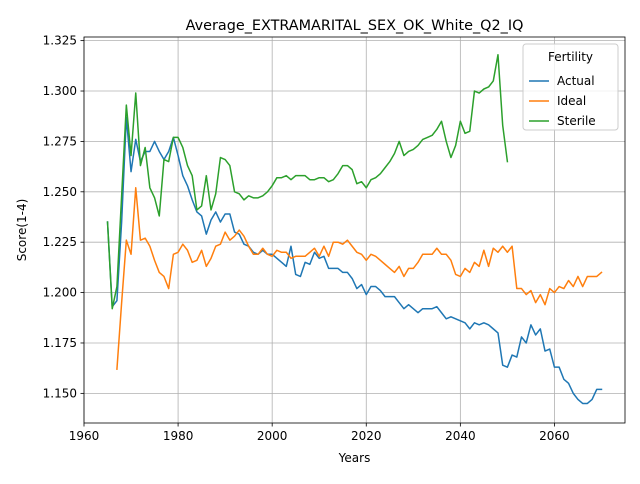 Image resolution: width=640 pixels, height=484 pixels. What do you see at coordinates (84, 436) in the screenshot?
I see `x-tick-label: 1960` at bounding box center [84, 436].